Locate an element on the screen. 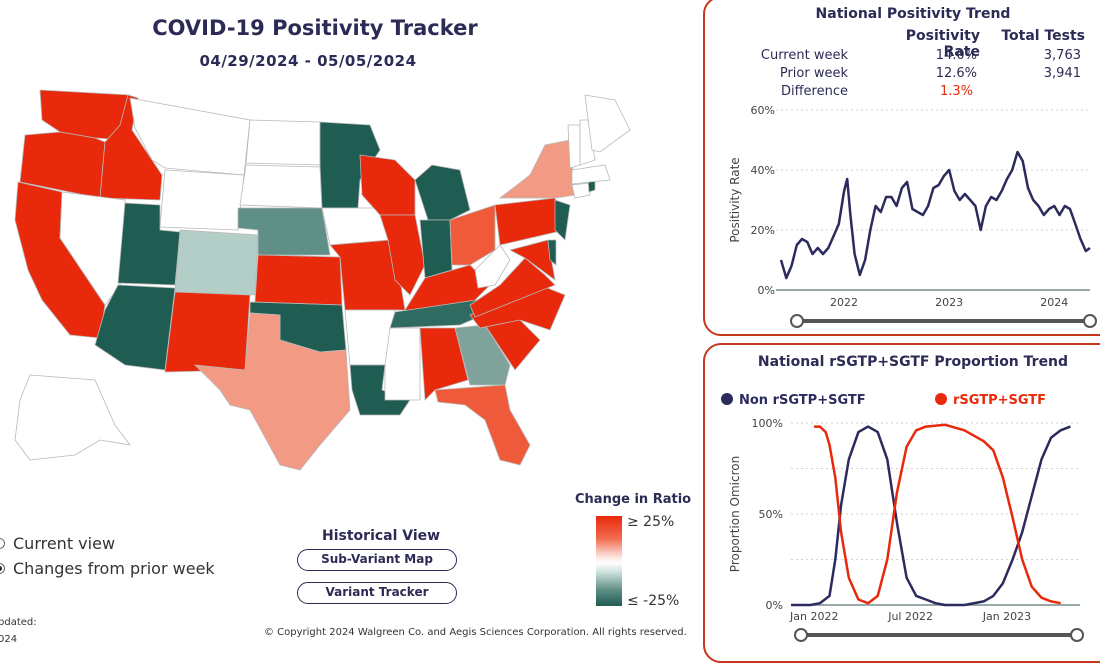 The height and width of the screenshot is (663, 1100). legend-label: Non rSGTP+SGTF is located at coordinates (802, 400).